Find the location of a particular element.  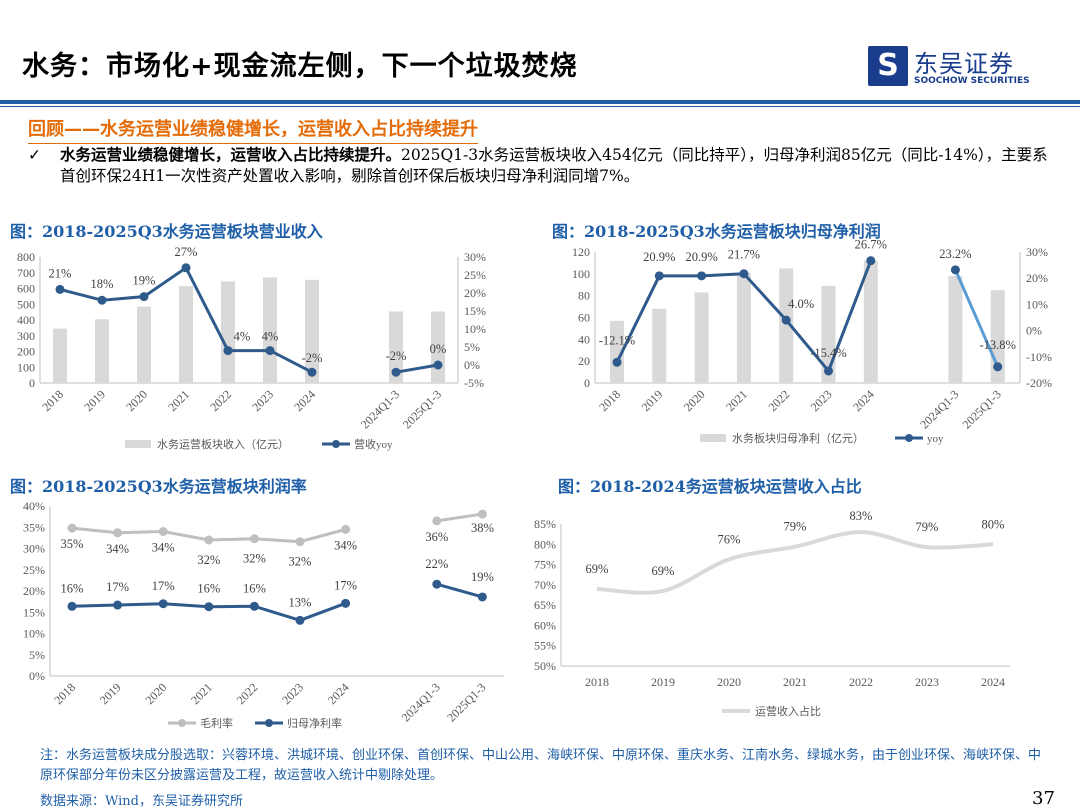

chart-title-margin: 图：2018-2025Q3水务运营板块利润率 is located at coordinates (158, 486).